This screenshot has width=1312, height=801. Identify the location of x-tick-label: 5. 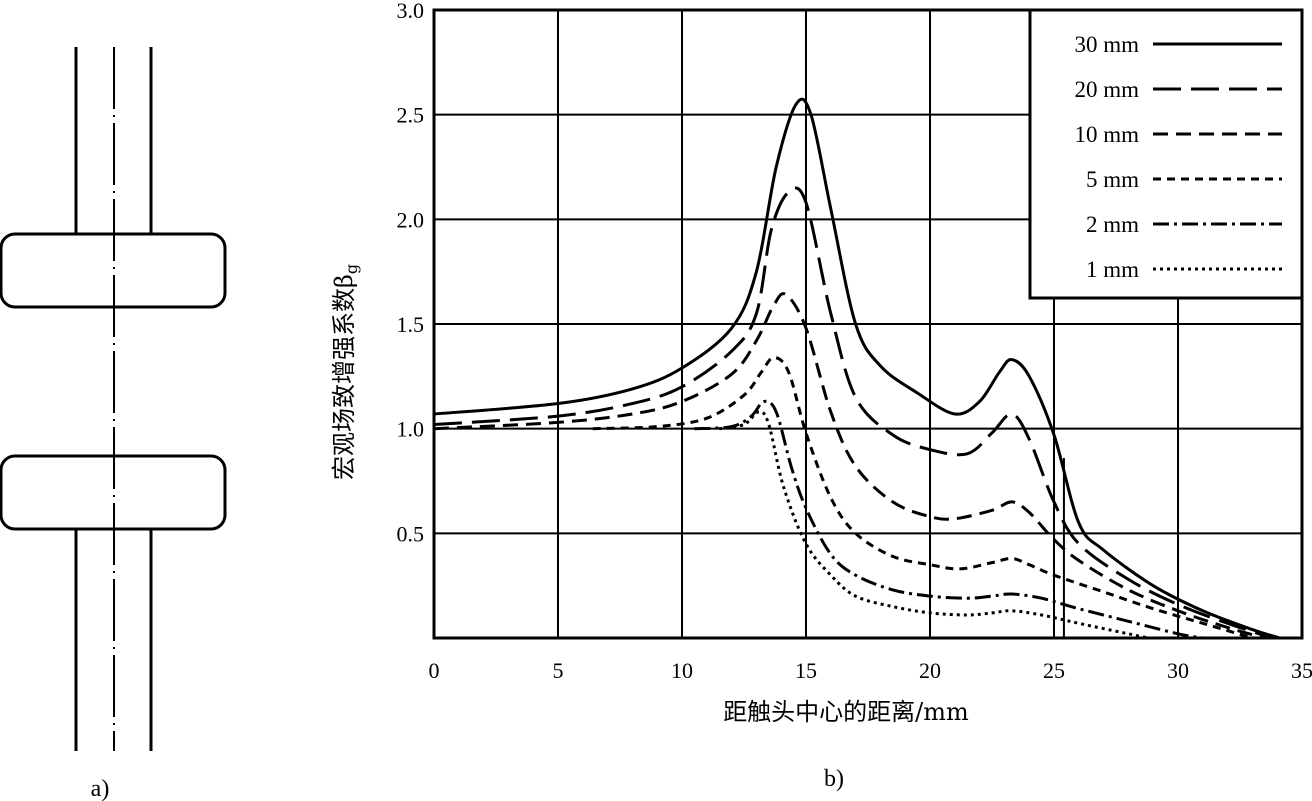
(558, 670).